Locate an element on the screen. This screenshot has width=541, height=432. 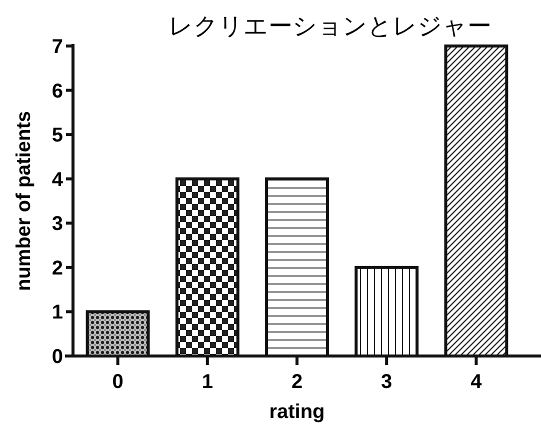
y-tick-label: 4 is located at coordinates (58, 179).